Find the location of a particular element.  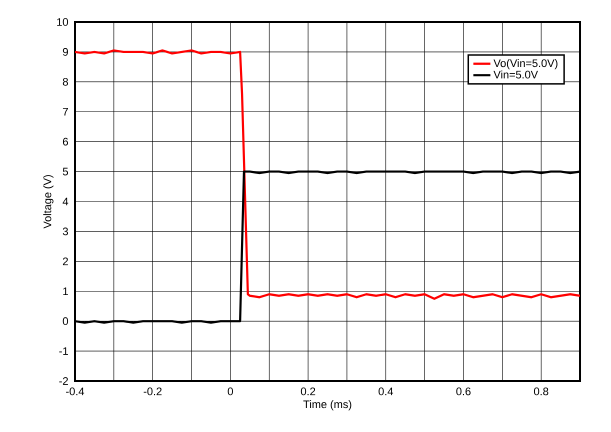

legend-label: Vin=5.0V is located at coordinates (516, 74).